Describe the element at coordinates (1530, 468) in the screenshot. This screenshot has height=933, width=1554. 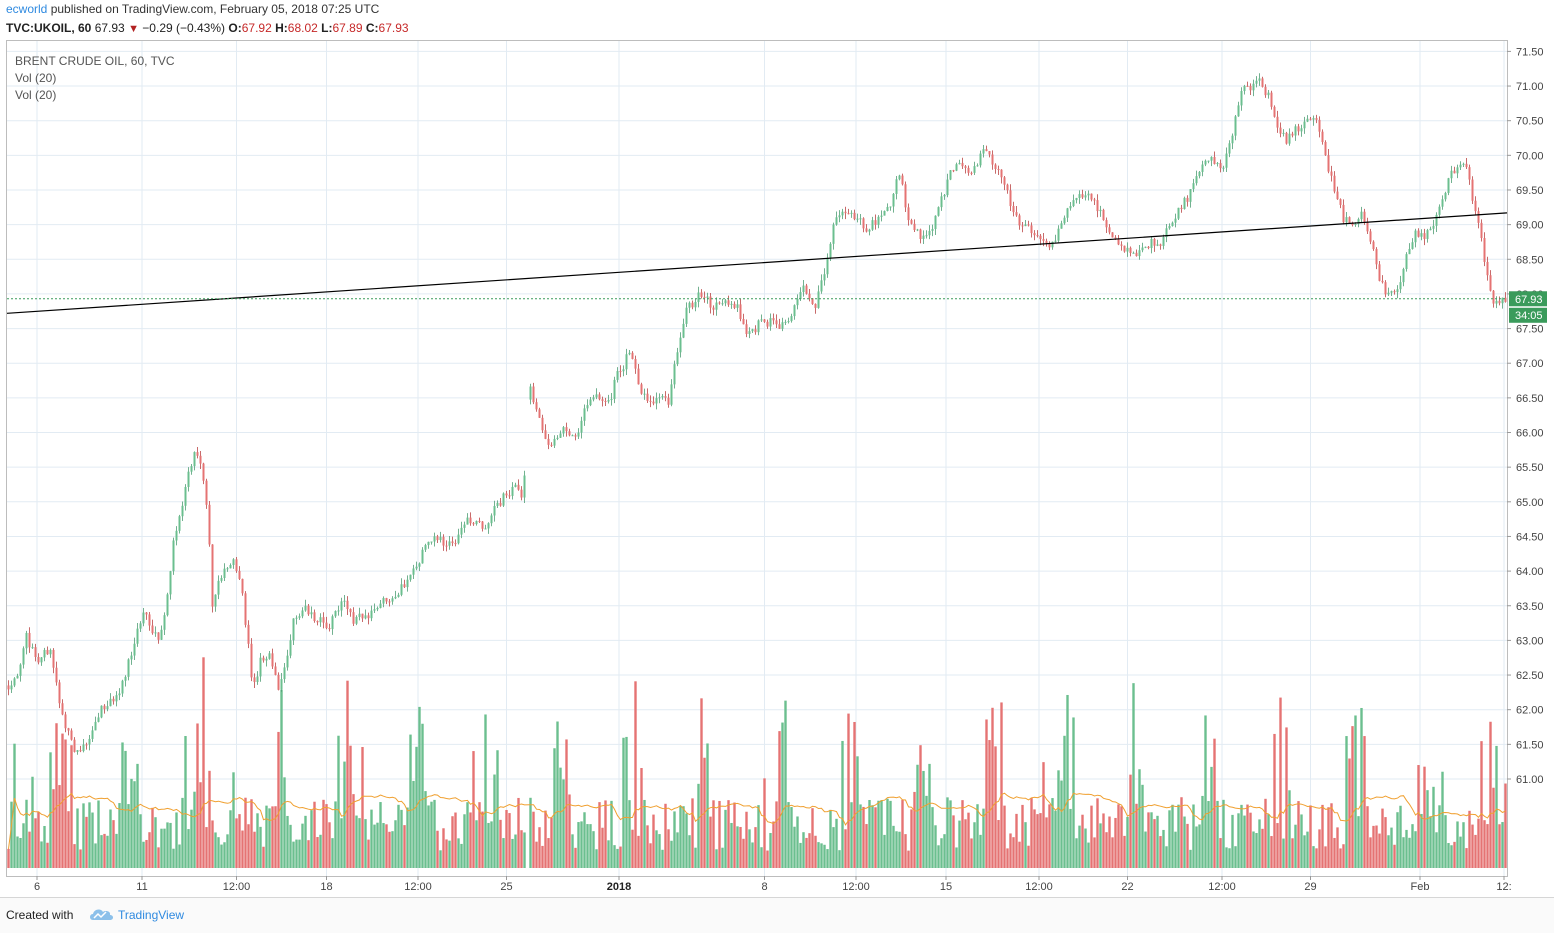
I see `y-tick-label: 65.50` at that location.